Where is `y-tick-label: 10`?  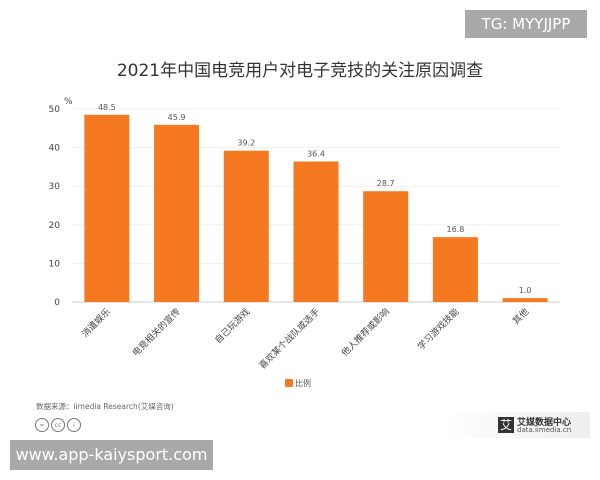
y-tick-label: 10 is located at coordinates (55, 264).